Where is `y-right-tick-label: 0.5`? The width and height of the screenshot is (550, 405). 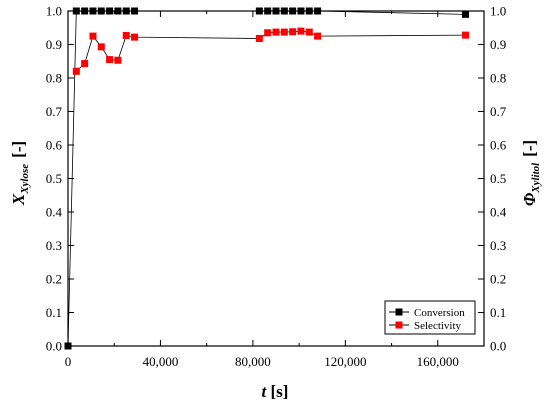 y-right-tick-label: 0.5 is located at coordinates (498, 178).